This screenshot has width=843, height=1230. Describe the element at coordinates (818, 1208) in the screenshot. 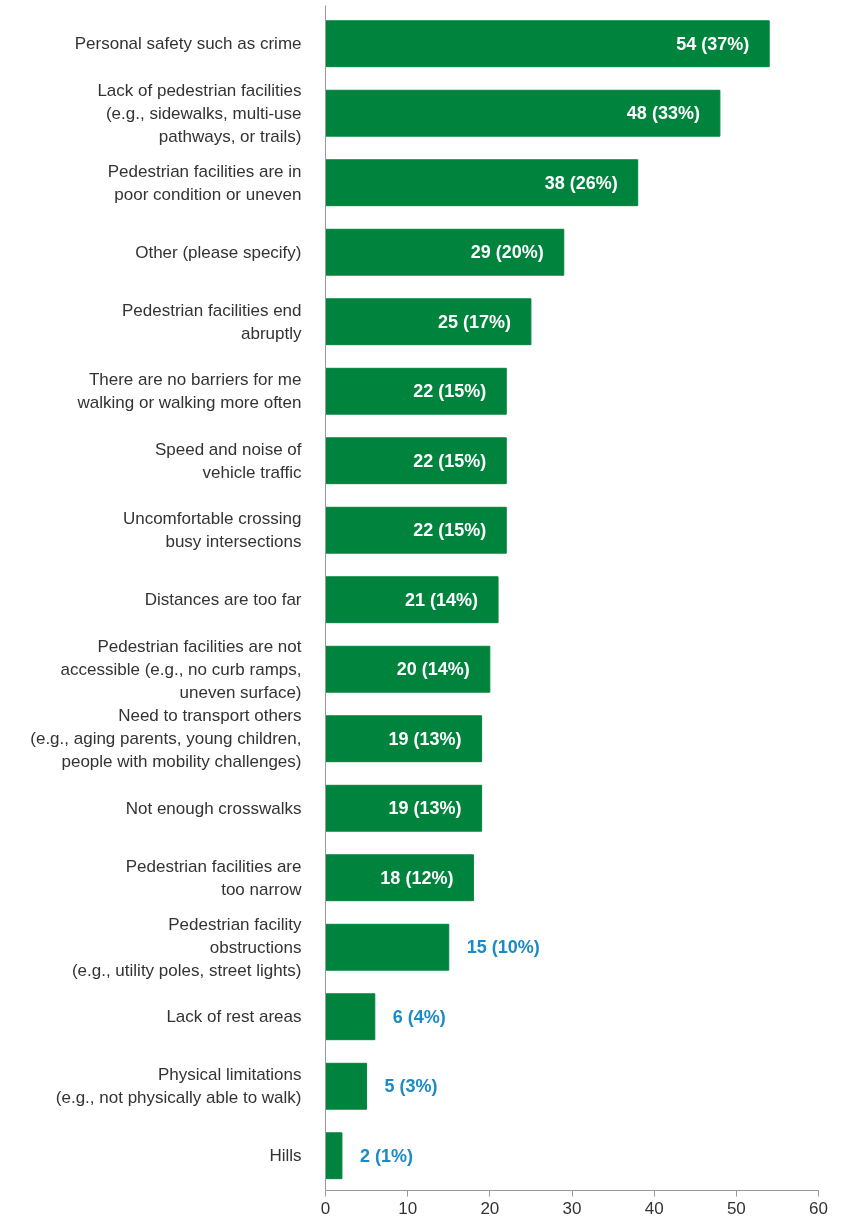

I see `x-tick-label: 60` at that location.